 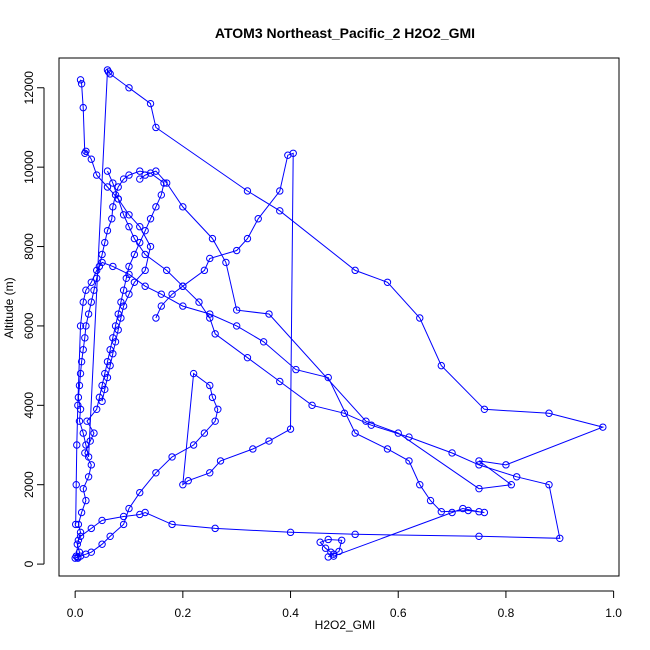 I want to click on x-tick-label: 0.4, so click(x=290, y=613).